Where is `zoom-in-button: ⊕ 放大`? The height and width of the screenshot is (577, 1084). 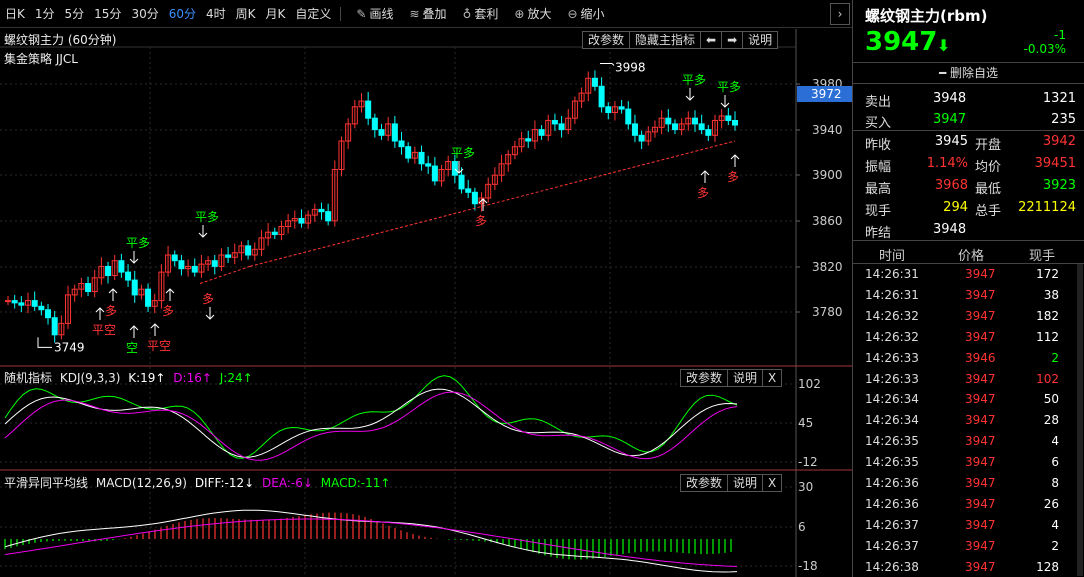 zoom-in-button: ⊕ 放大 is located at coordinates (532, 14).